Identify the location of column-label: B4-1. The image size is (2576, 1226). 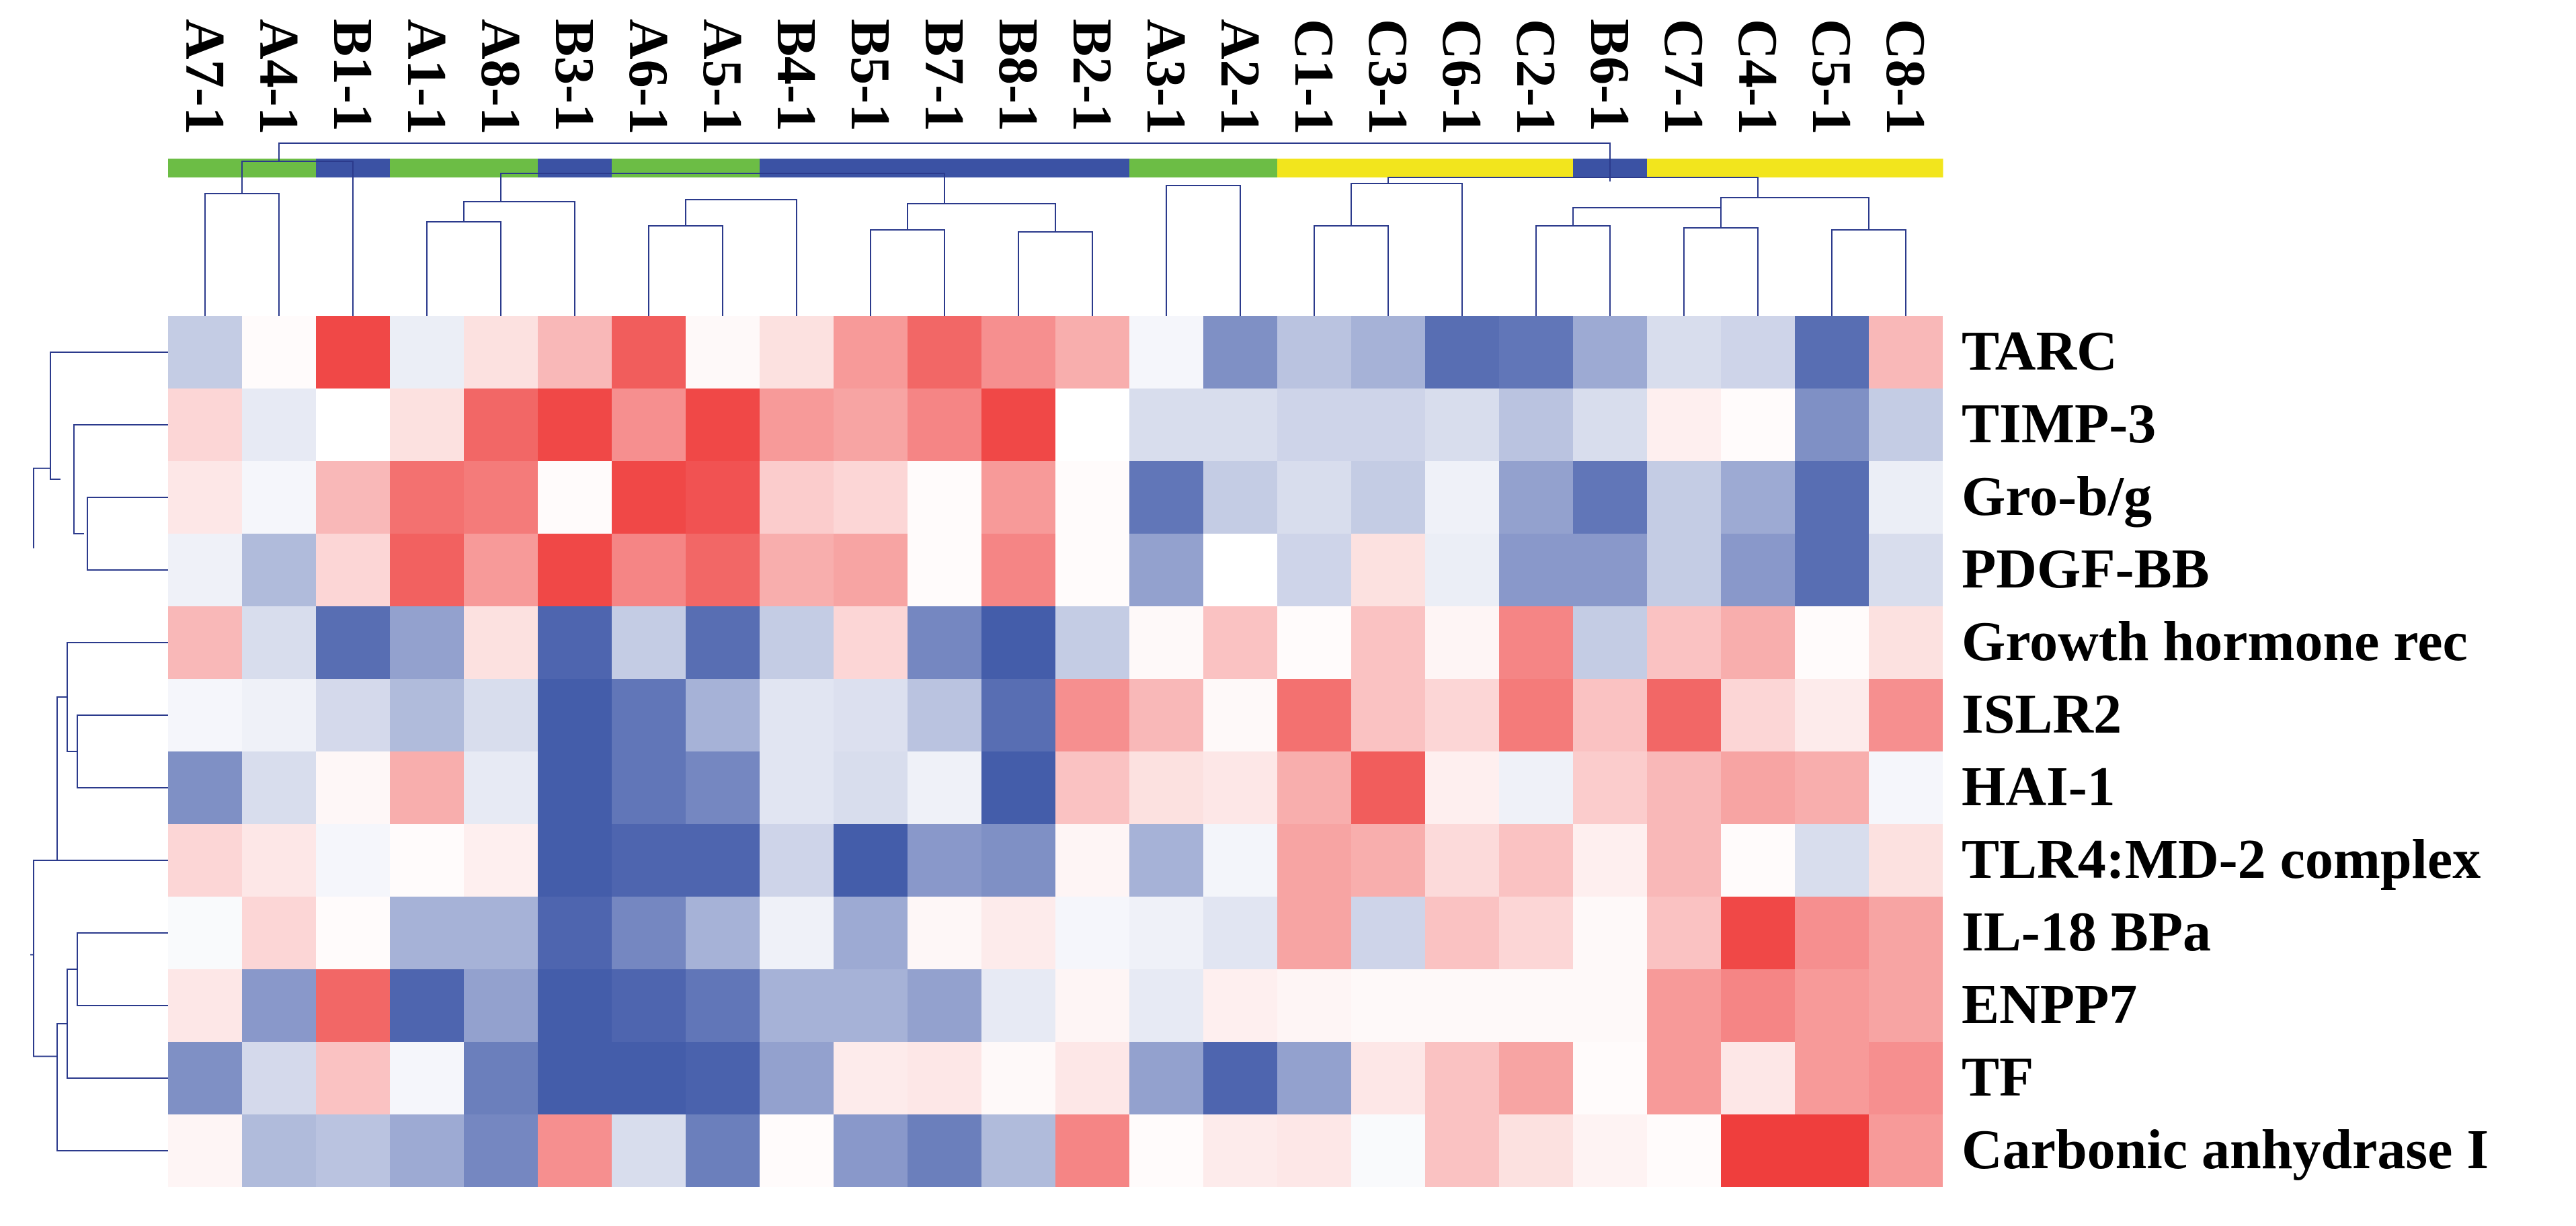
(796, 75).